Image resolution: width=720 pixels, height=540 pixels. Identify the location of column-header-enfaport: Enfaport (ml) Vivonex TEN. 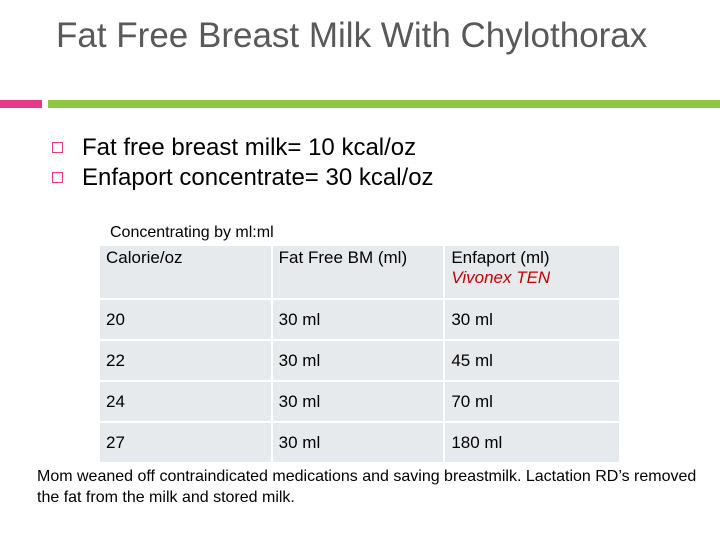
(532, 272).